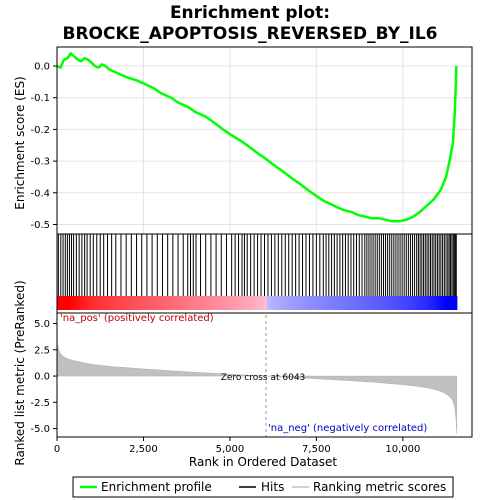 The width and height of the screenshot is (500, 500). I want to click on ranking-y-tick-label: 5.0, so click(42, 324).